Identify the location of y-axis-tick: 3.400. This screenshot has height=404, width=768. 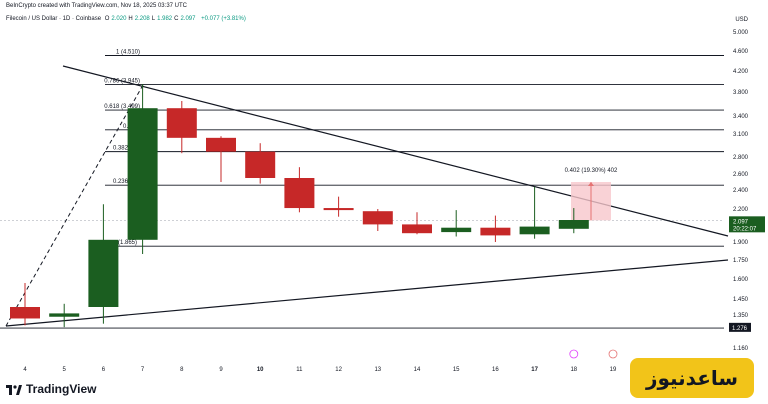
(741, 117).